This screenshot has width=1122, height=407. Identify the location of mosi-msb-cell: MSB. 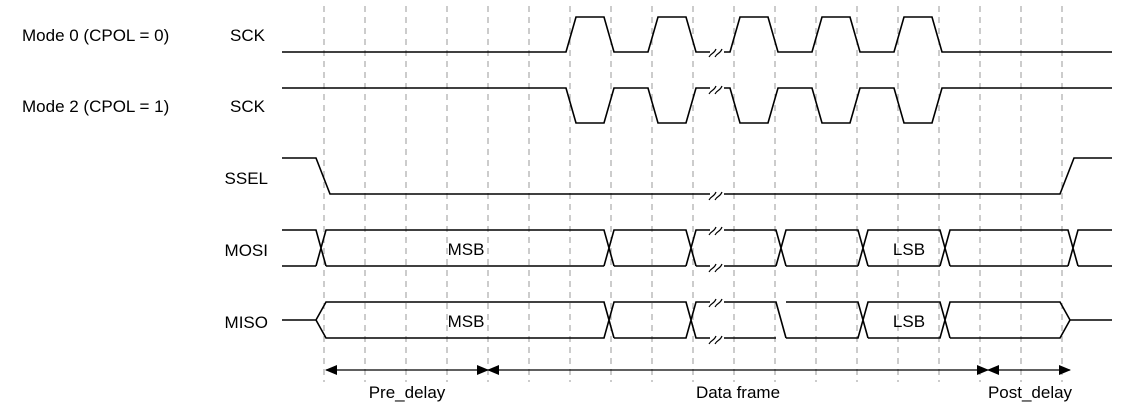
(466, 249).